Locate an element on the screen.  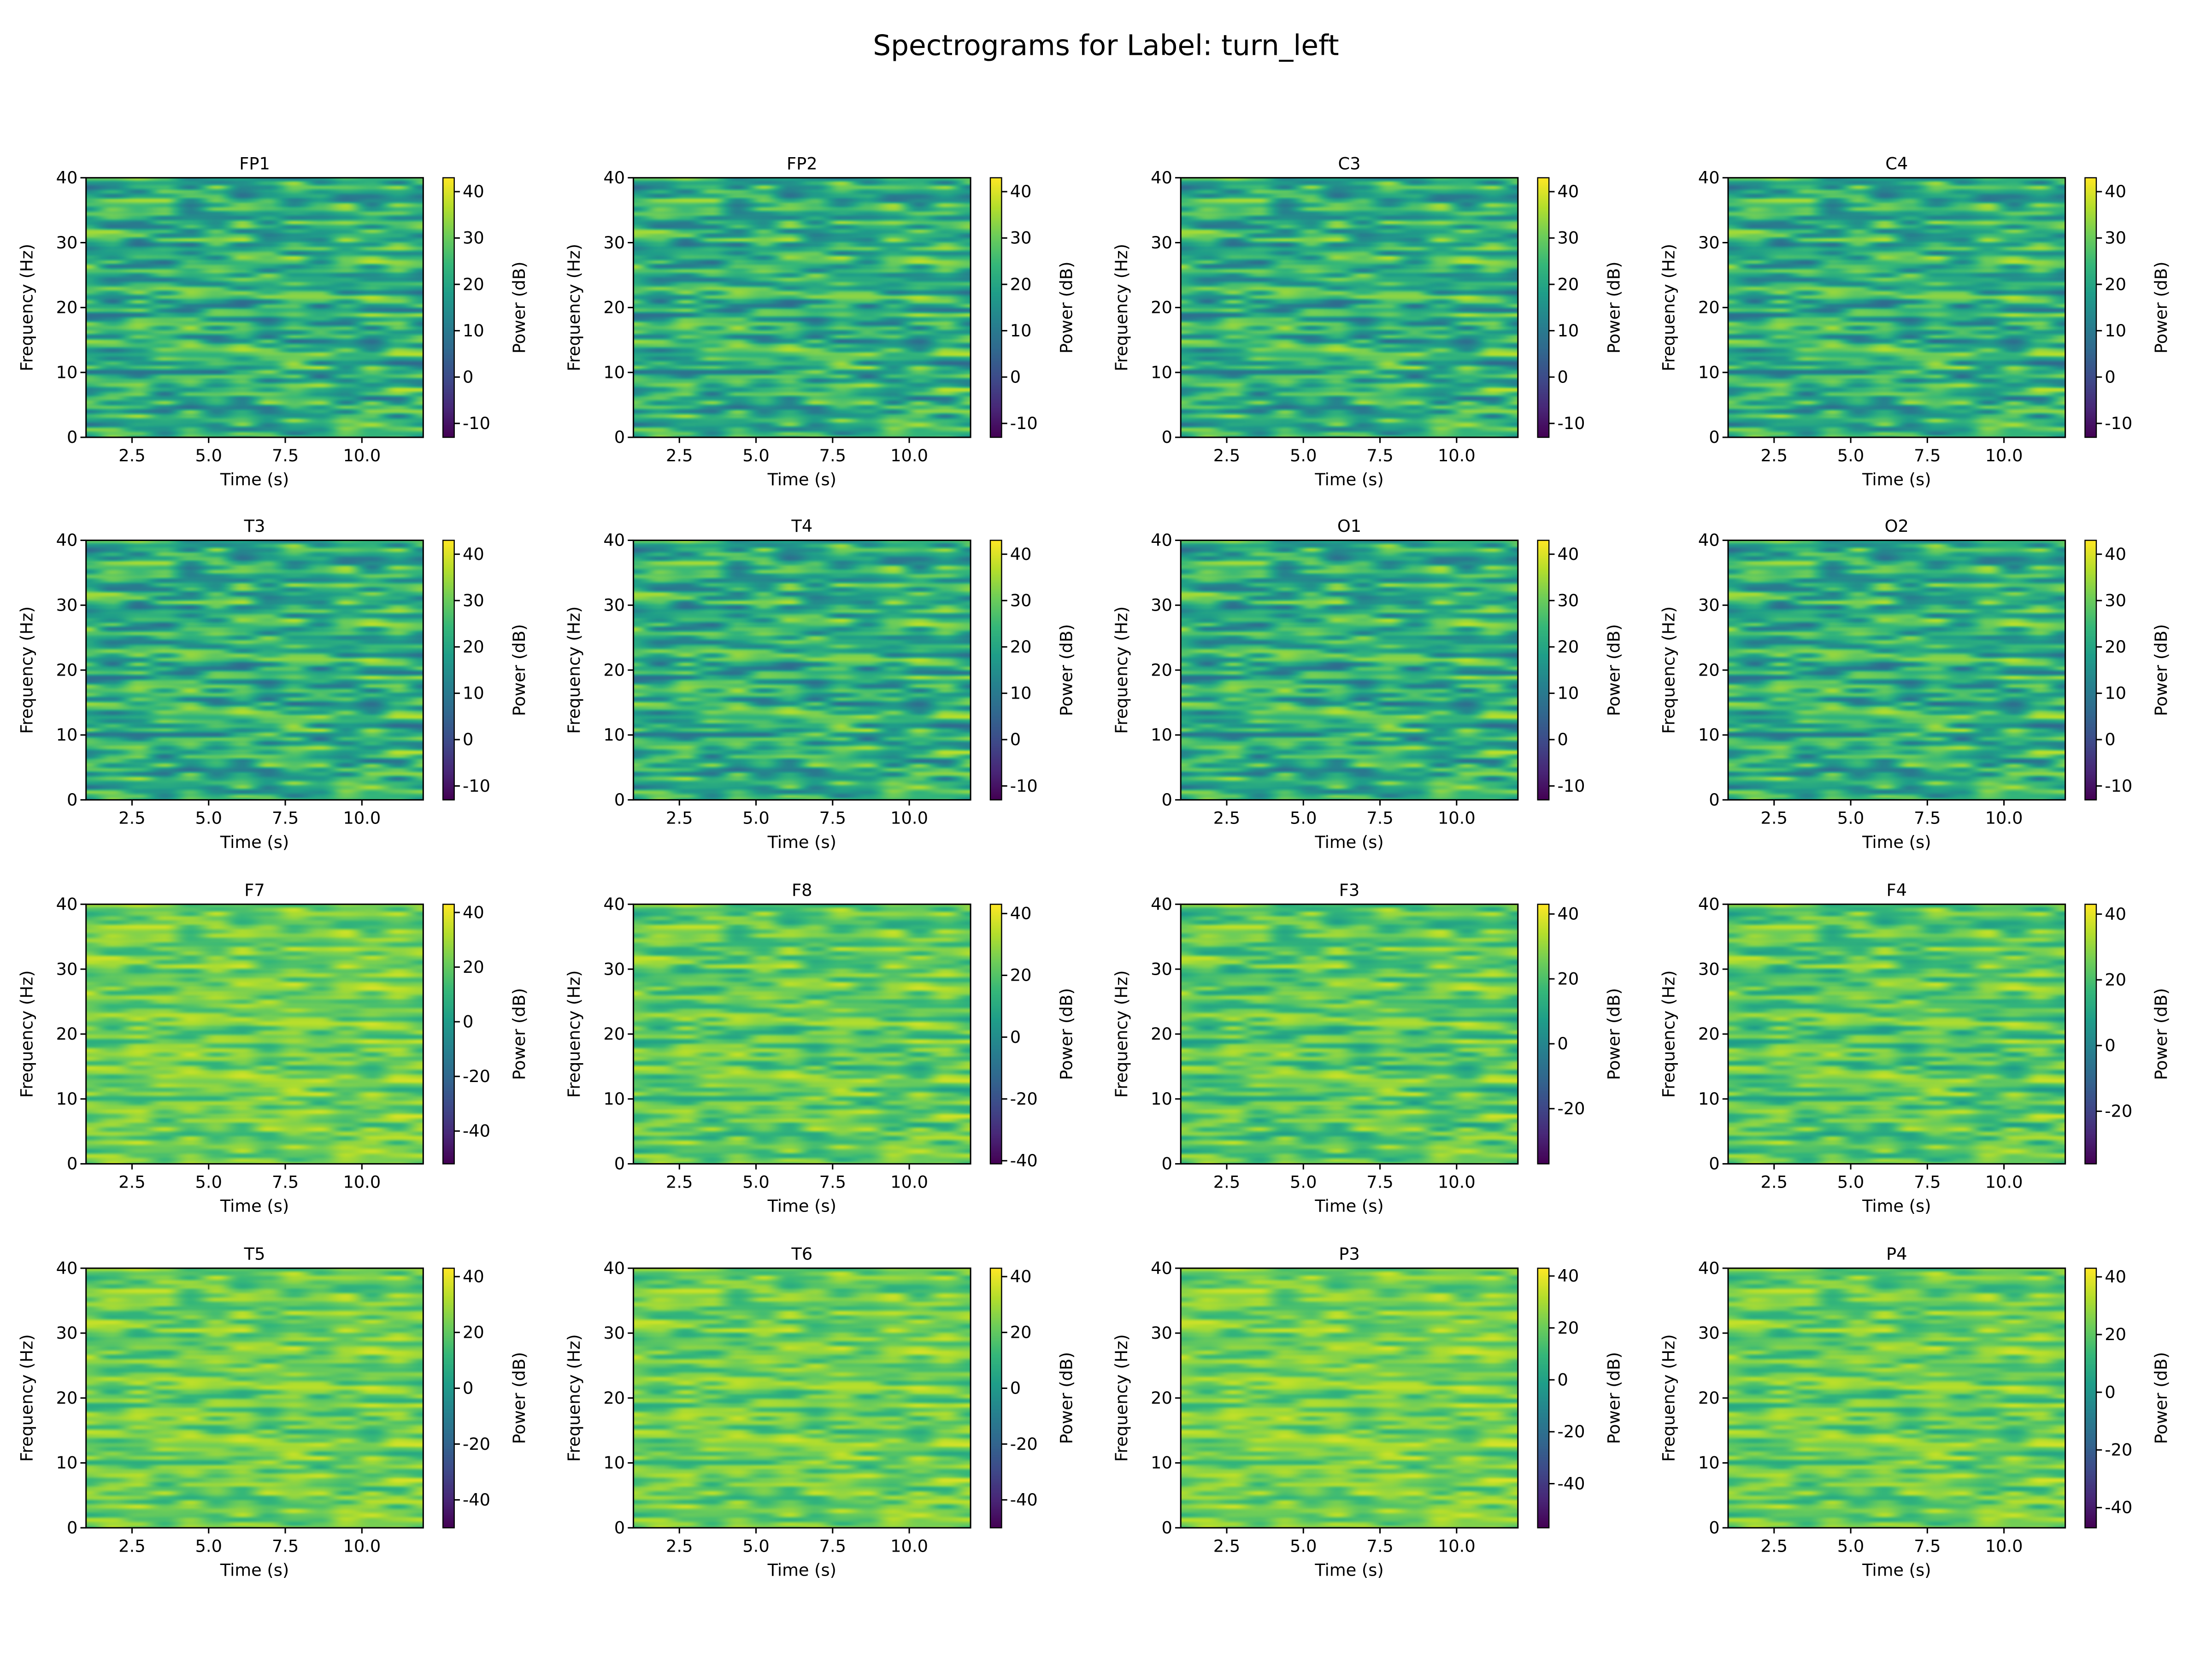
x-tick-label: 10.0 is located at coordinates (362, 1546).